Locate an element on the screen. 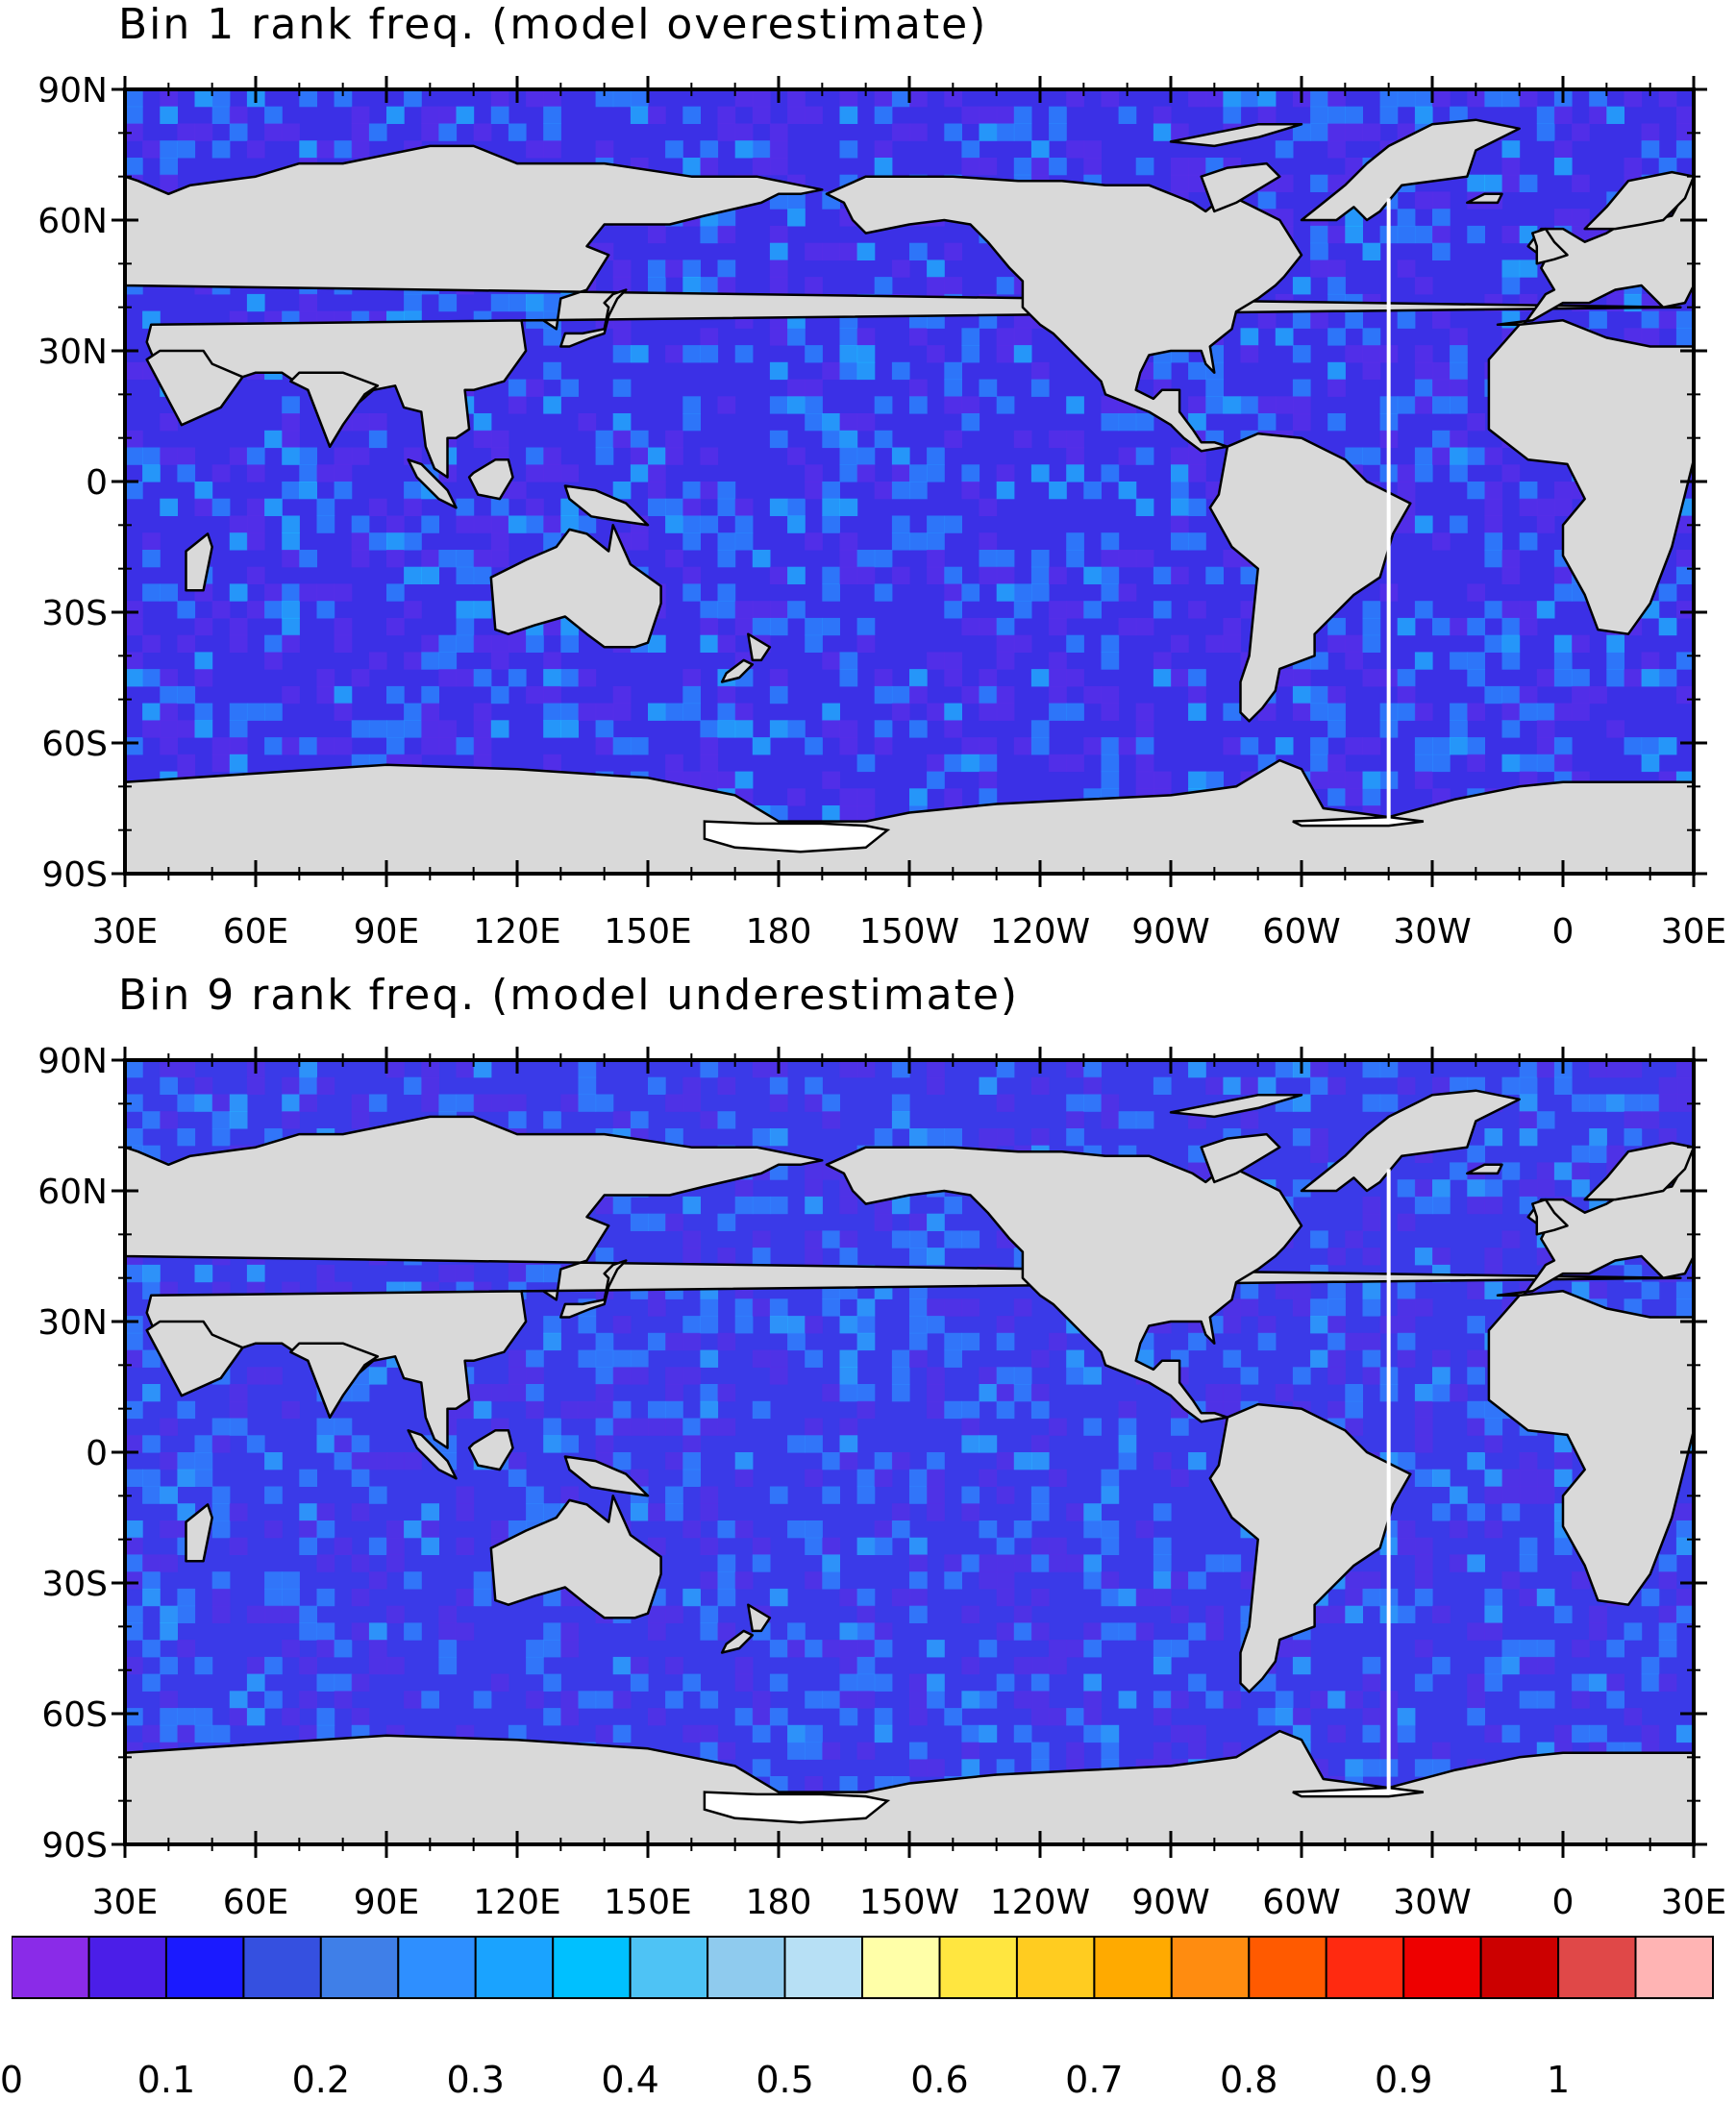 This screenshot has width=1736, height=2101. colorbar-label: 0.4 is located at coordinates (630, 2080).